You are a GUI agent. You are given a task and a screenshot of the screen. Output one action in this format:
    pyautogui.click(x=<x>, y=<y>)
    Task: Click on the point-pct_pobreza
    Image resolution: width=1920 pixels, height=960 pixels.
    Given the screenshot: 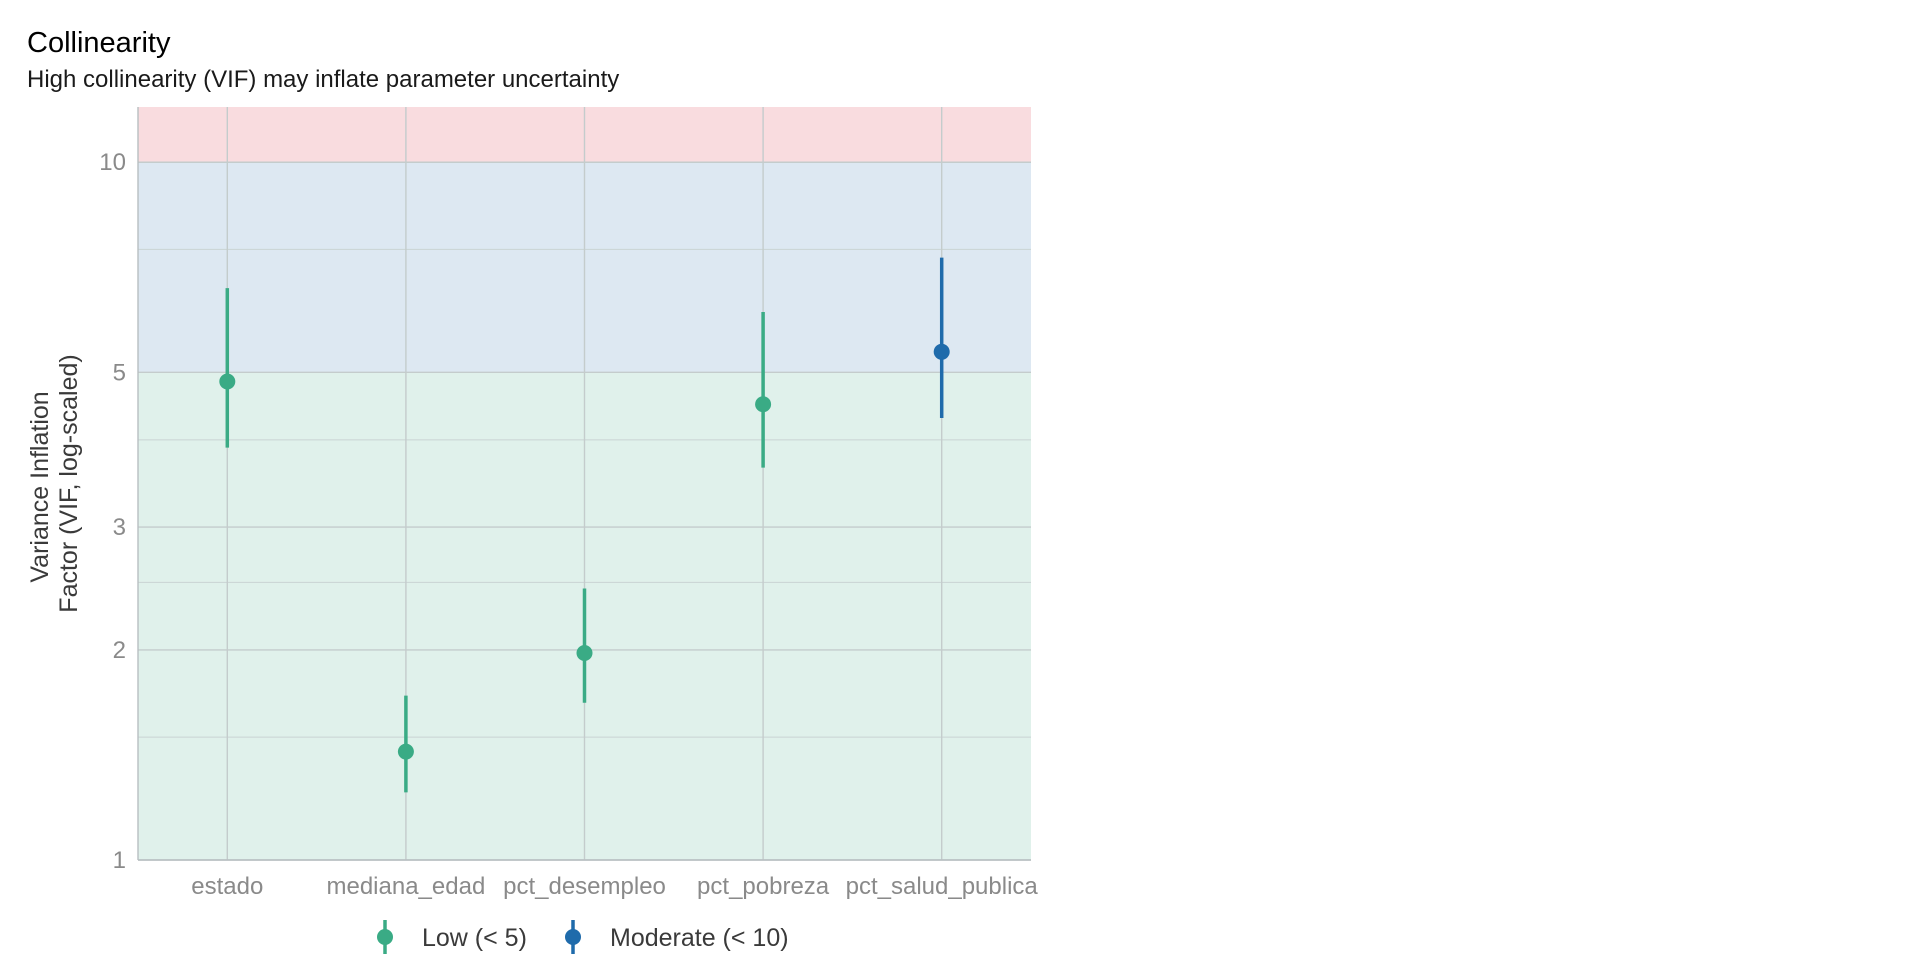 What is the action you would take?
    pyautogui.click(x=763, y=404)
    